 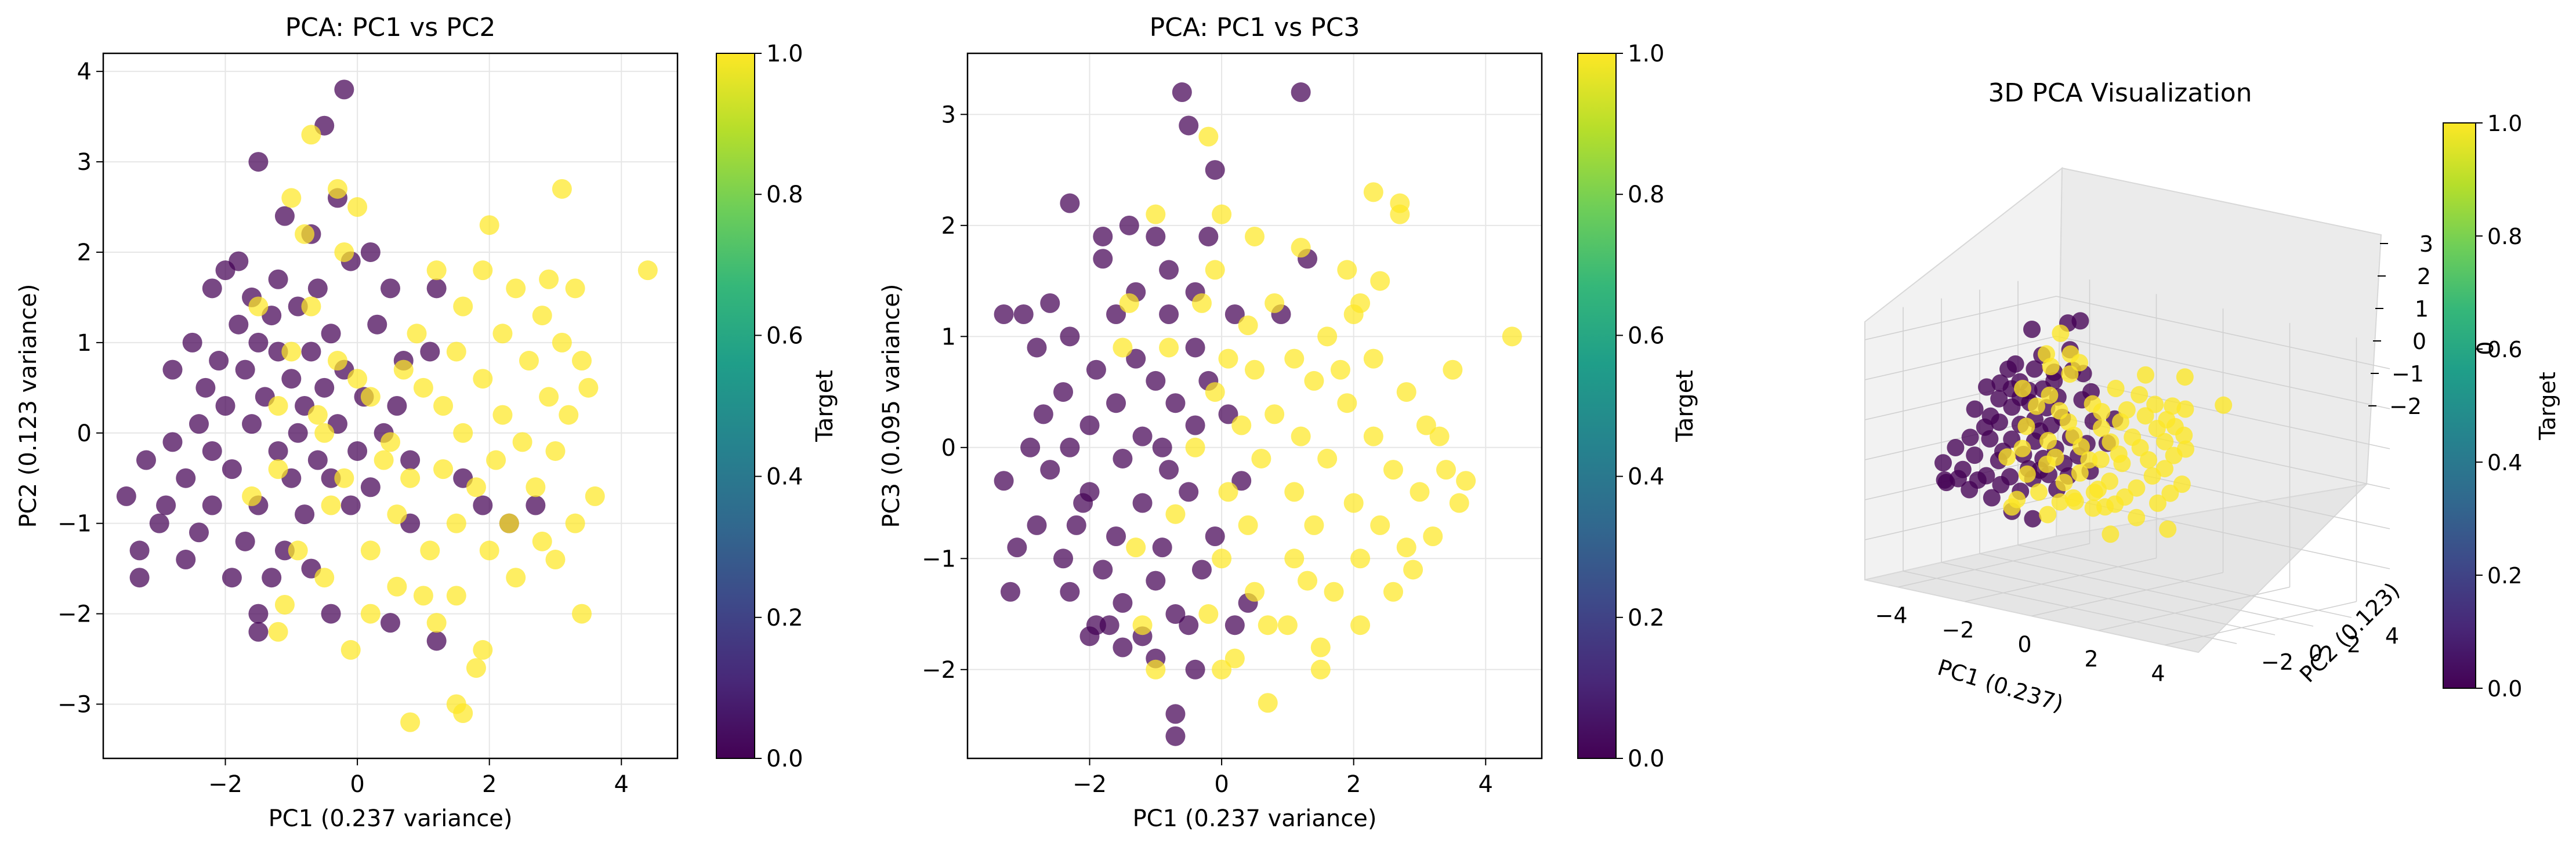 I want to click on panel3-z-tick-label: −1, so click(x=2408, y=374).